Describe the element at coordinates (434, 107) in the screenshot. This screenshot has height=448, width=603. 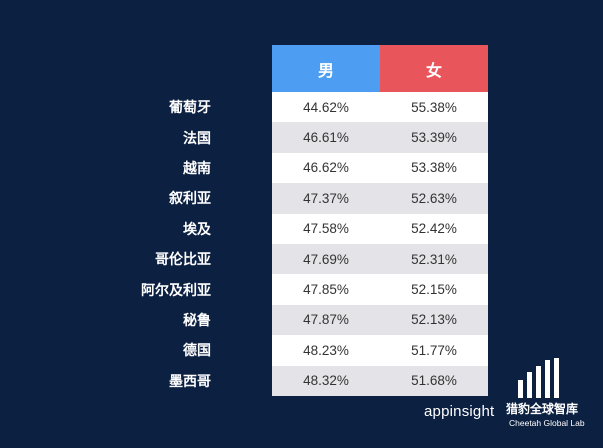
I see `female-cell: 55.38%` at that location.